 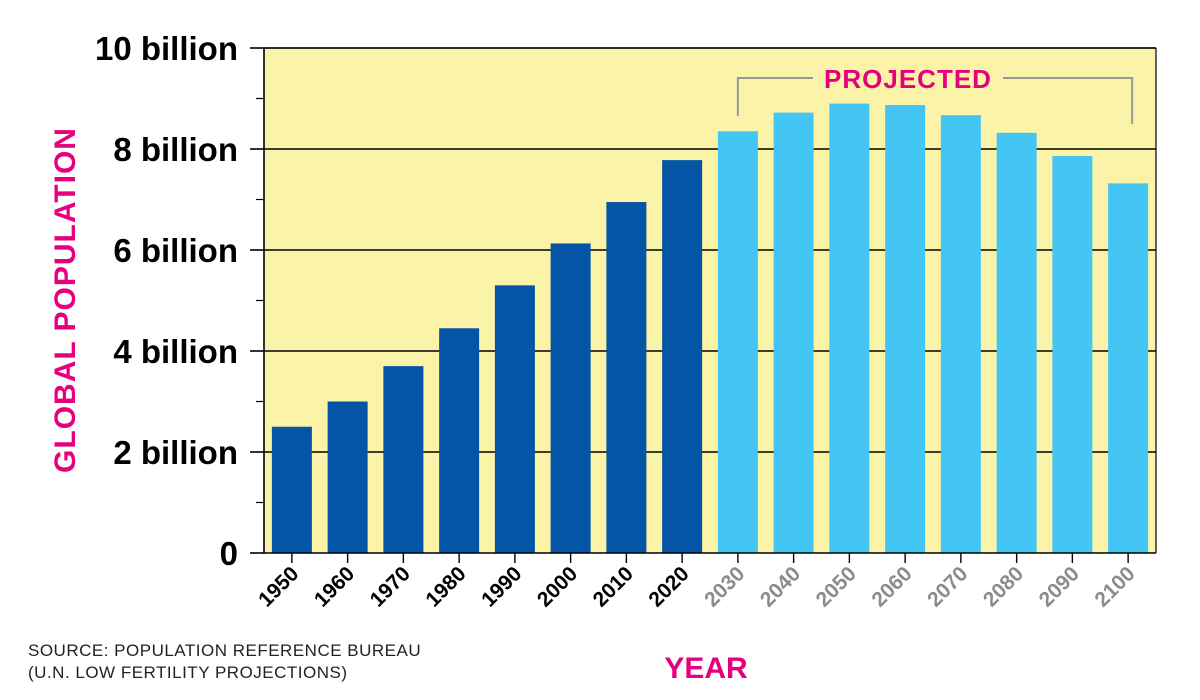 What do you see at coordinates (390, 586) in the screenshot?
I see `x-tick-label: 1970` at bounding box center [390, 586].